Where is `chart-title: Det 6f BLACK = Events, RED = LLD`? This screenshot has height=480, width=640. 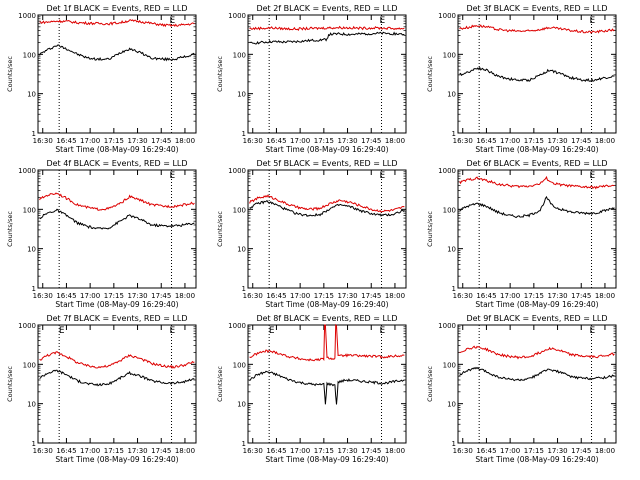 chart-title: Det 6f BLACK = Events, RED = LLD is located at coordinates (536, 163).